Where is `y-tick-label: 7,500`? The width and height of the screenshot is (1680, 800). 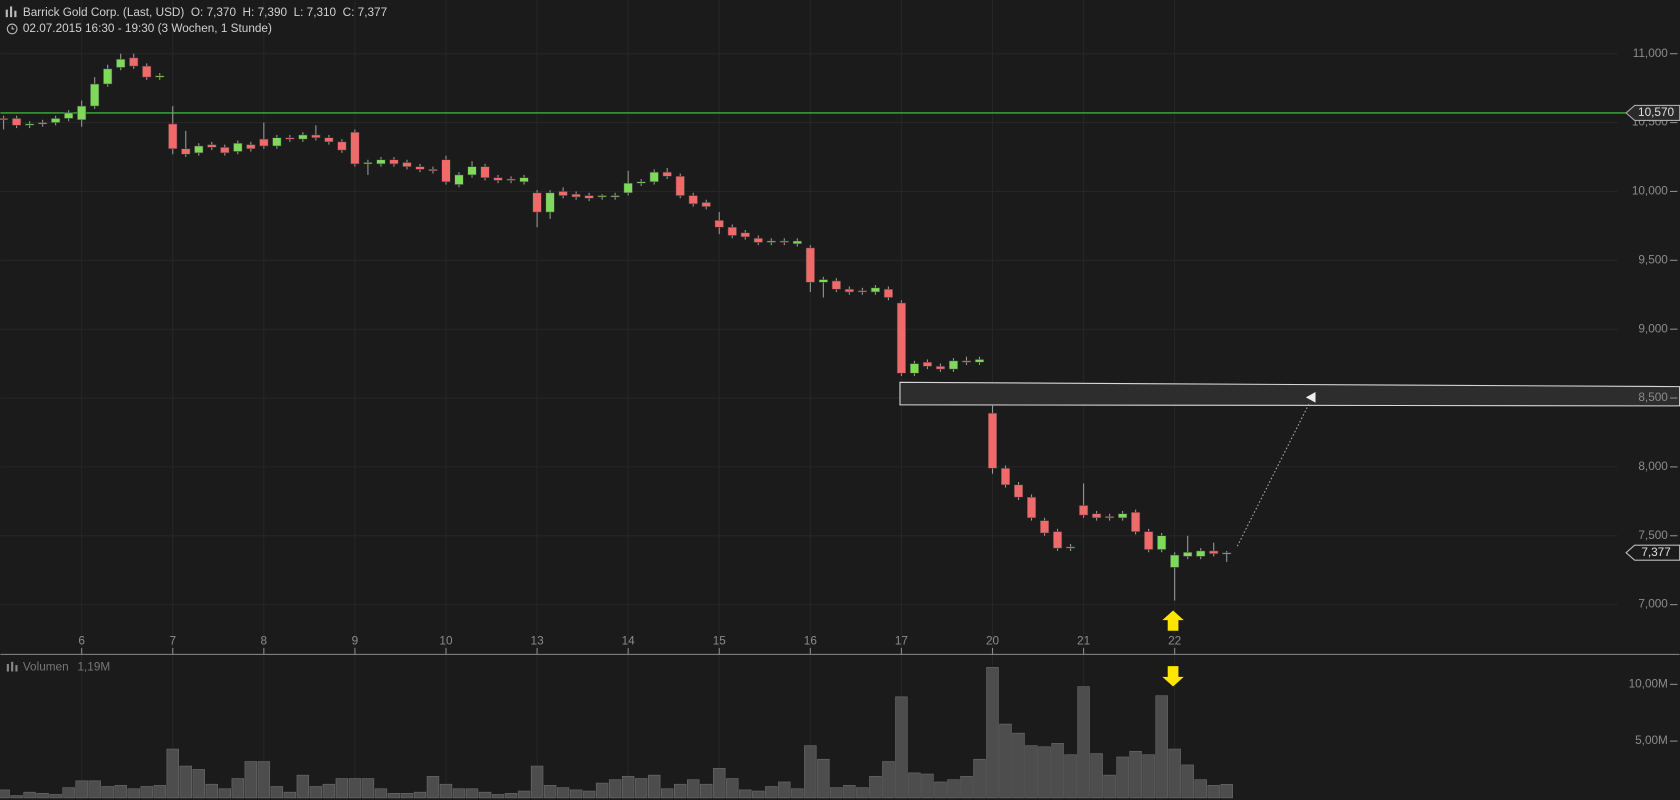 y-tick-label: 7,500 is located at coordinates (1653, 535).